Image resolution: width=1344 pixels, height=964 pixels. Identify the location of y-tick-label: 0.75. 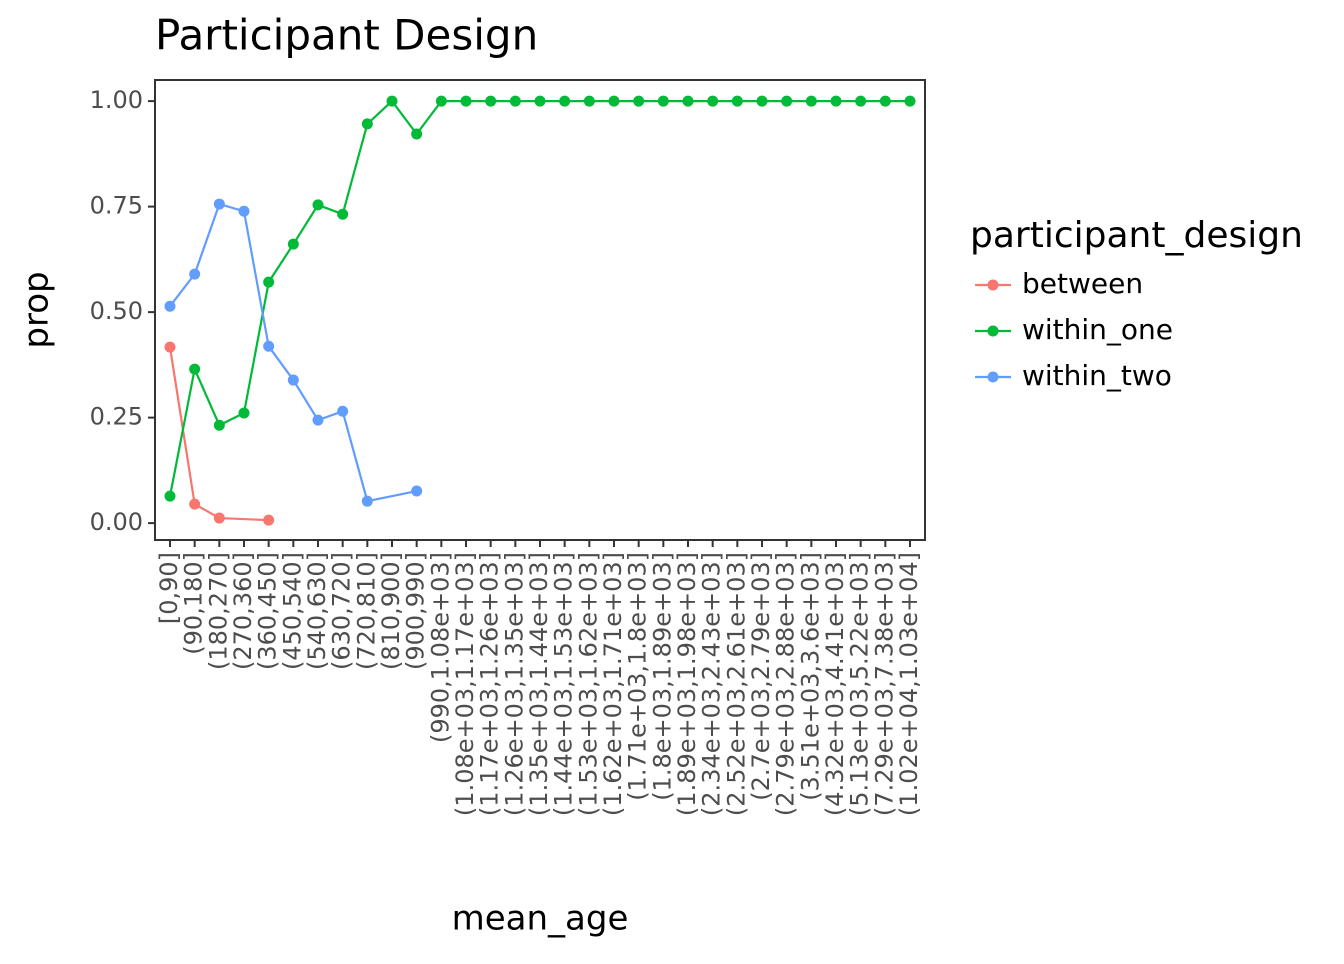
(116, 206).